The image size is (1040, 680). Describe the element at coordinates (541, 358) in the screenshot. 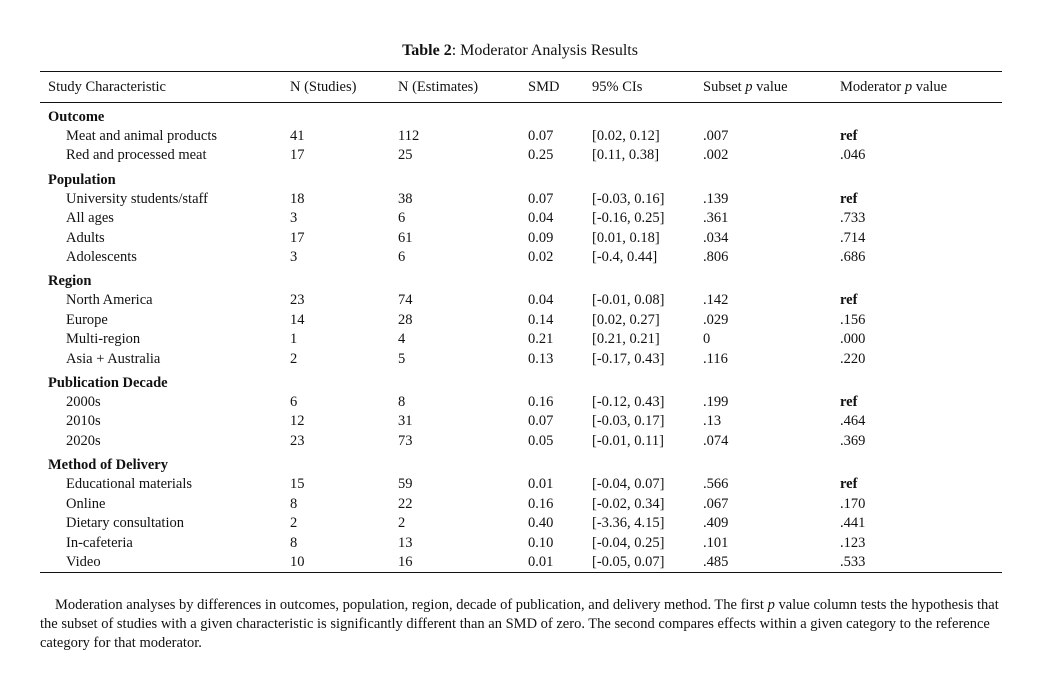

I see `cell: 0.13` at that location.